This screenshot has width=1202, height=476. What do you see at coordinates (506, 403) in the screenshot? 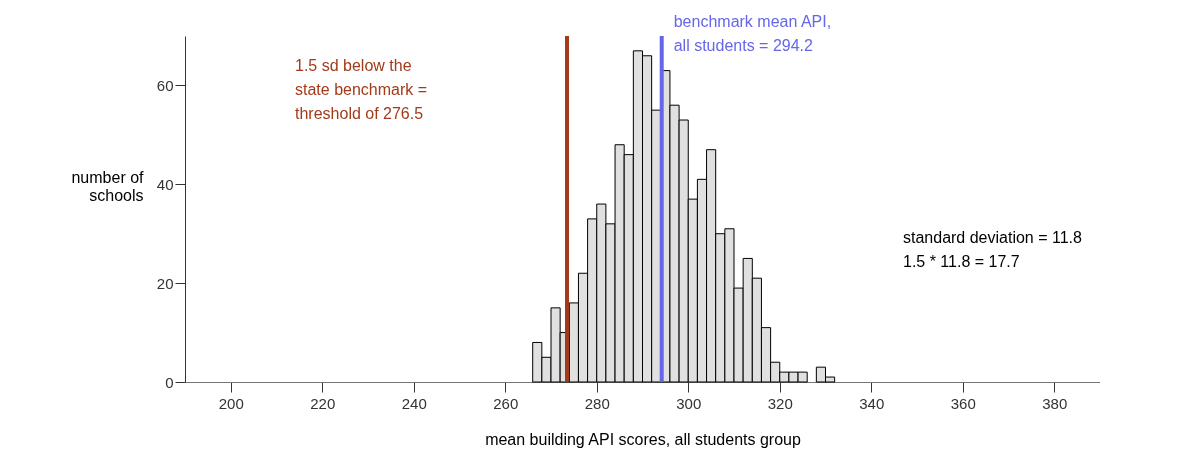
I see `x-tick-label: 260` at bounding box center [506, 403].